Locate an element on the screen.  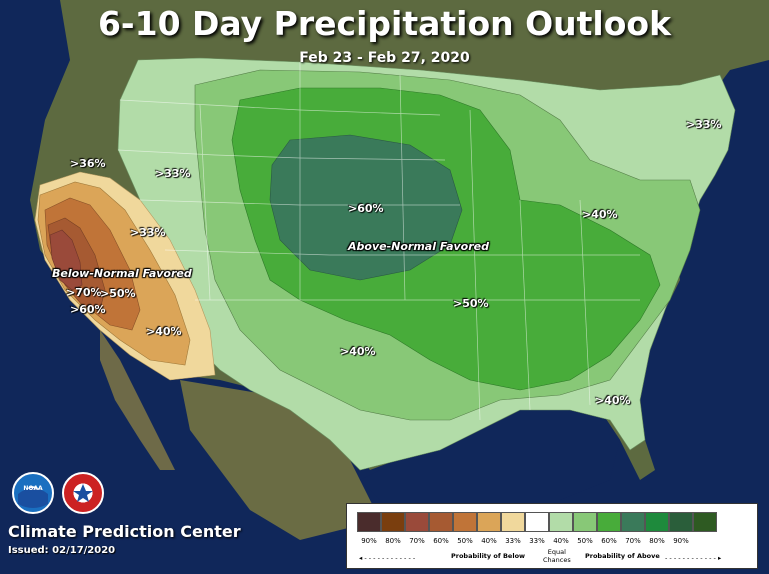
contour-label-below-70-california: >70% is located at coordinates (84, 292).